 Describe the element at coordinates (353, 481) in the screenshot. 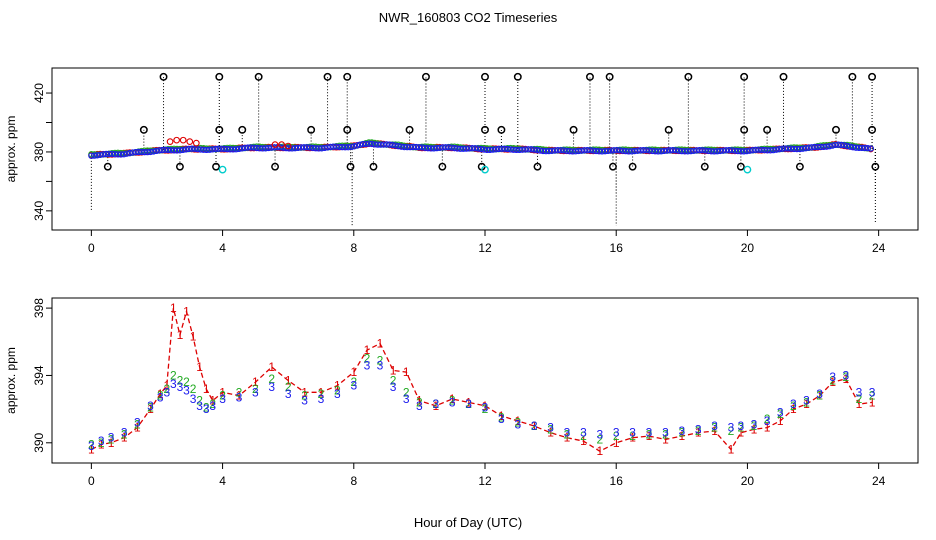

I see `x-tick-label: 8` at that location.